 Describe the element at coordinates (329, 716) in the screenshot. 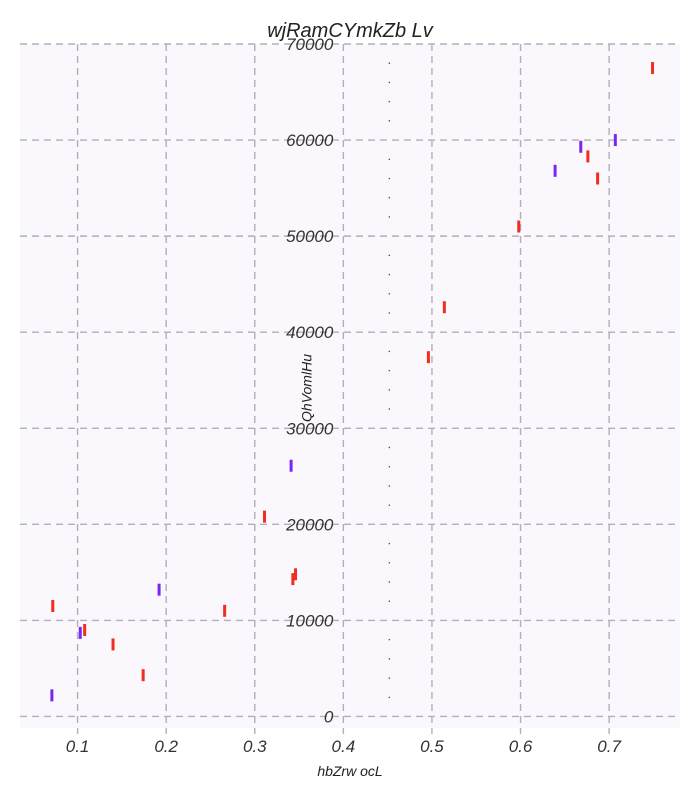

I see `y-tick-label: 0` at that location.